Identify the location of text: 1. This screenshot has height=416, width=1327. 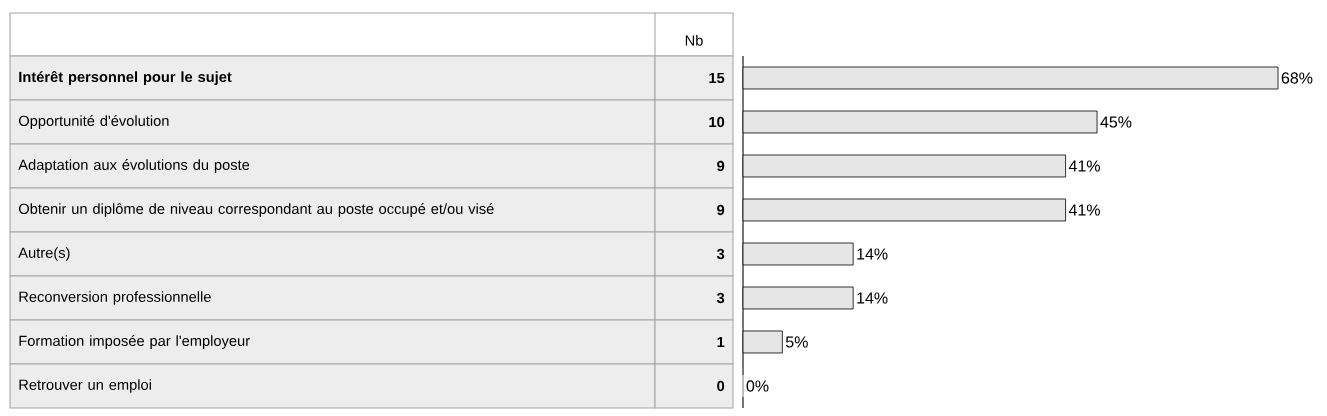
(721, 342).